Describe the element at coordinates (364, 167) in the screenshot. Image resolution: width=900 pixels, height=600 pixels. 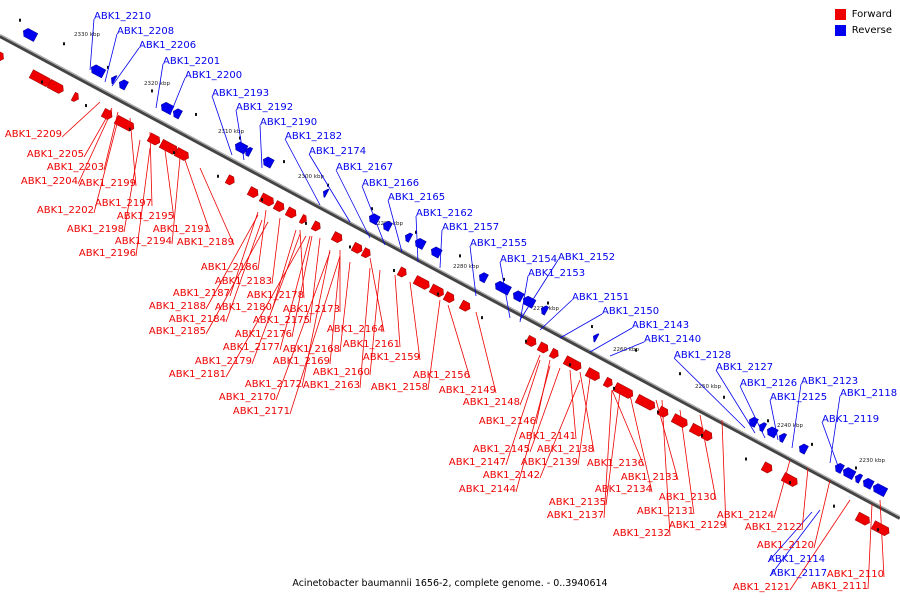
I see `gene-label: ABK1_2167` at that location.